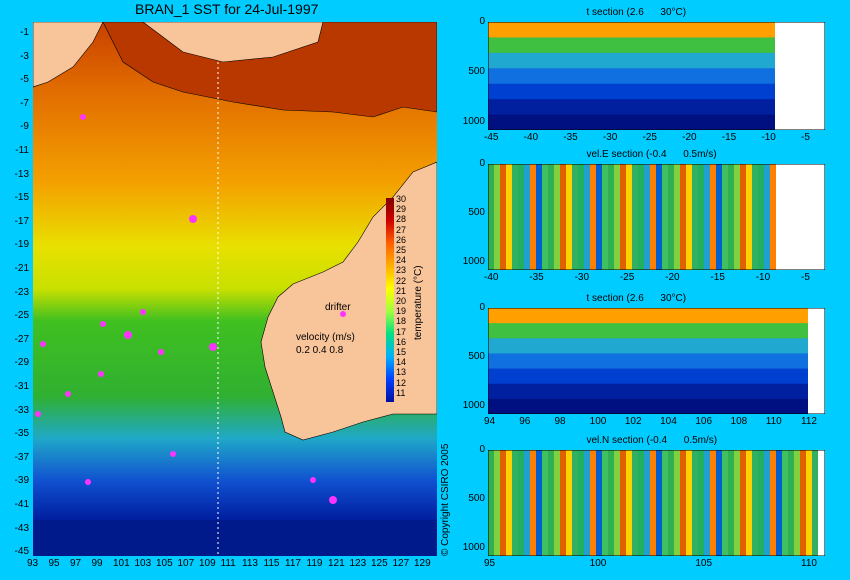  Describe the element at coordinates (22, 150) in the screenshot. I see `lat-tick-label: -11` at that location.